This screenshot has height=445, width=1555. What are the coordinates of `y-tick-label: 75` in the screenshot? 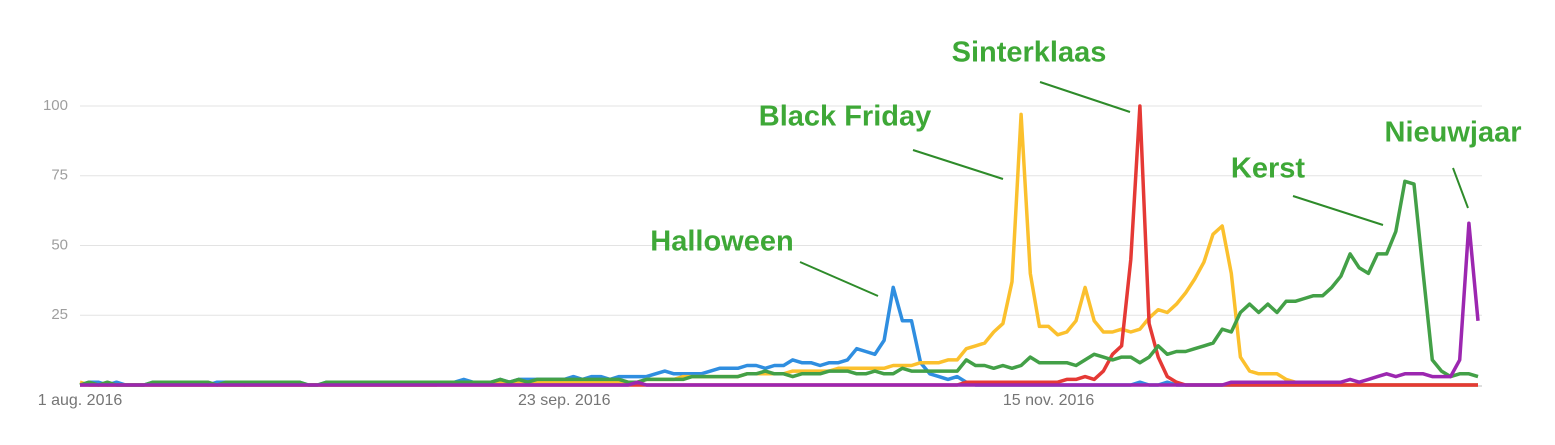 It's located at (59, 175).